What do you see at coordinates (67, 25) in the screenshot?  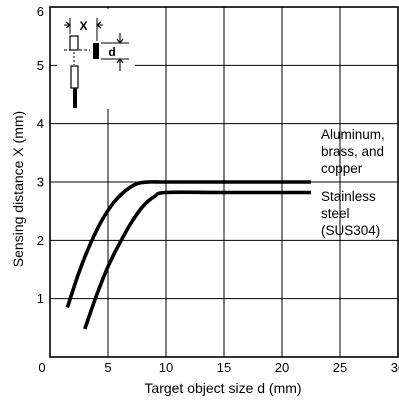 I see `x-dim-left-arrow` at bounding box center [67, 25].